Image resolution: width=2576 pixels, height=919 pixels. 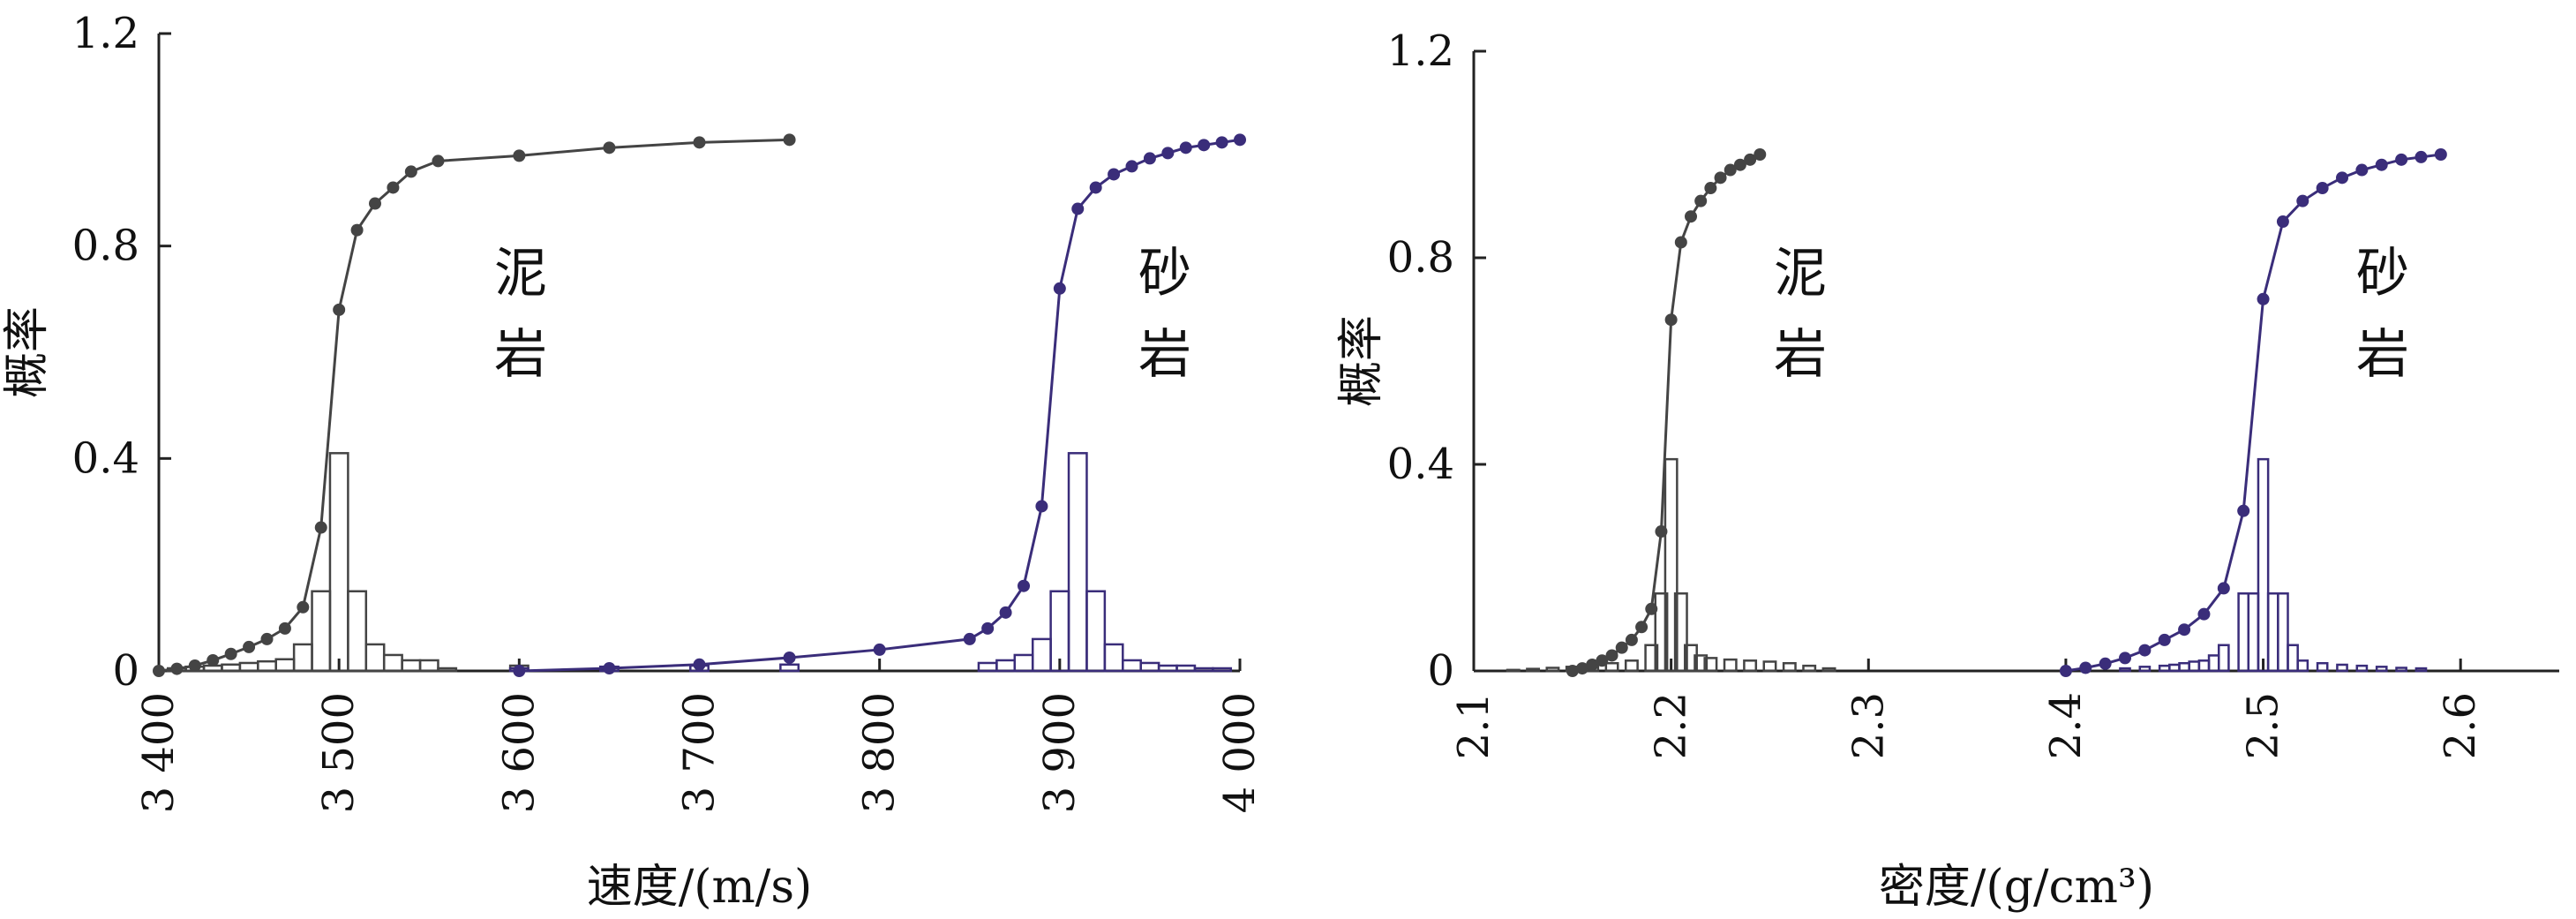 What do you see at coordinates (880, 752) in the screenshot?
I see `x-tick-label: 3 800` at bounding box center [880, 752].